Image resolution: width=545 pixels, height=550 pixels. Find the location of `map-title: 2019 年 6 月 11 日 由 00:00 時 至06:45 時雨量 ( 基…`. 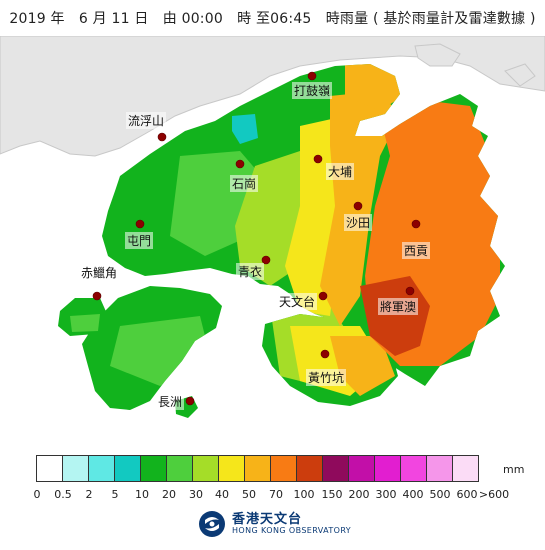

map-title: 2019 年 6 月 11 日 由 00:00 時 至06:45 時雨量 ( 基… is located at coordinates (272, 19).